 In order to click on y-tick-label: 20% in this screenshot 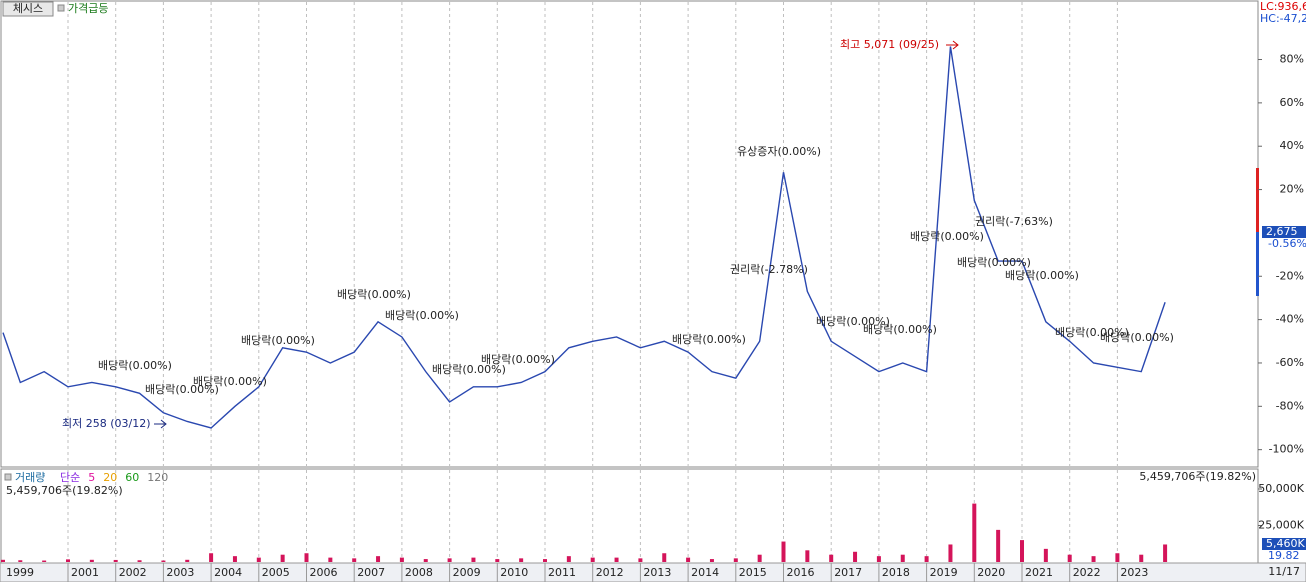, I will do `click(1292, 189)`.